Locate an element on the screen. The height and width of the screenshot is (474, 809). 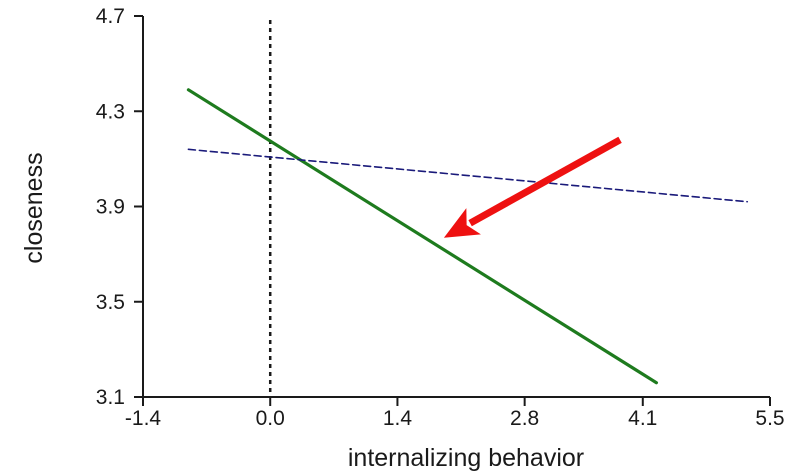
annotation-layer is located at coordinates (532, 187).